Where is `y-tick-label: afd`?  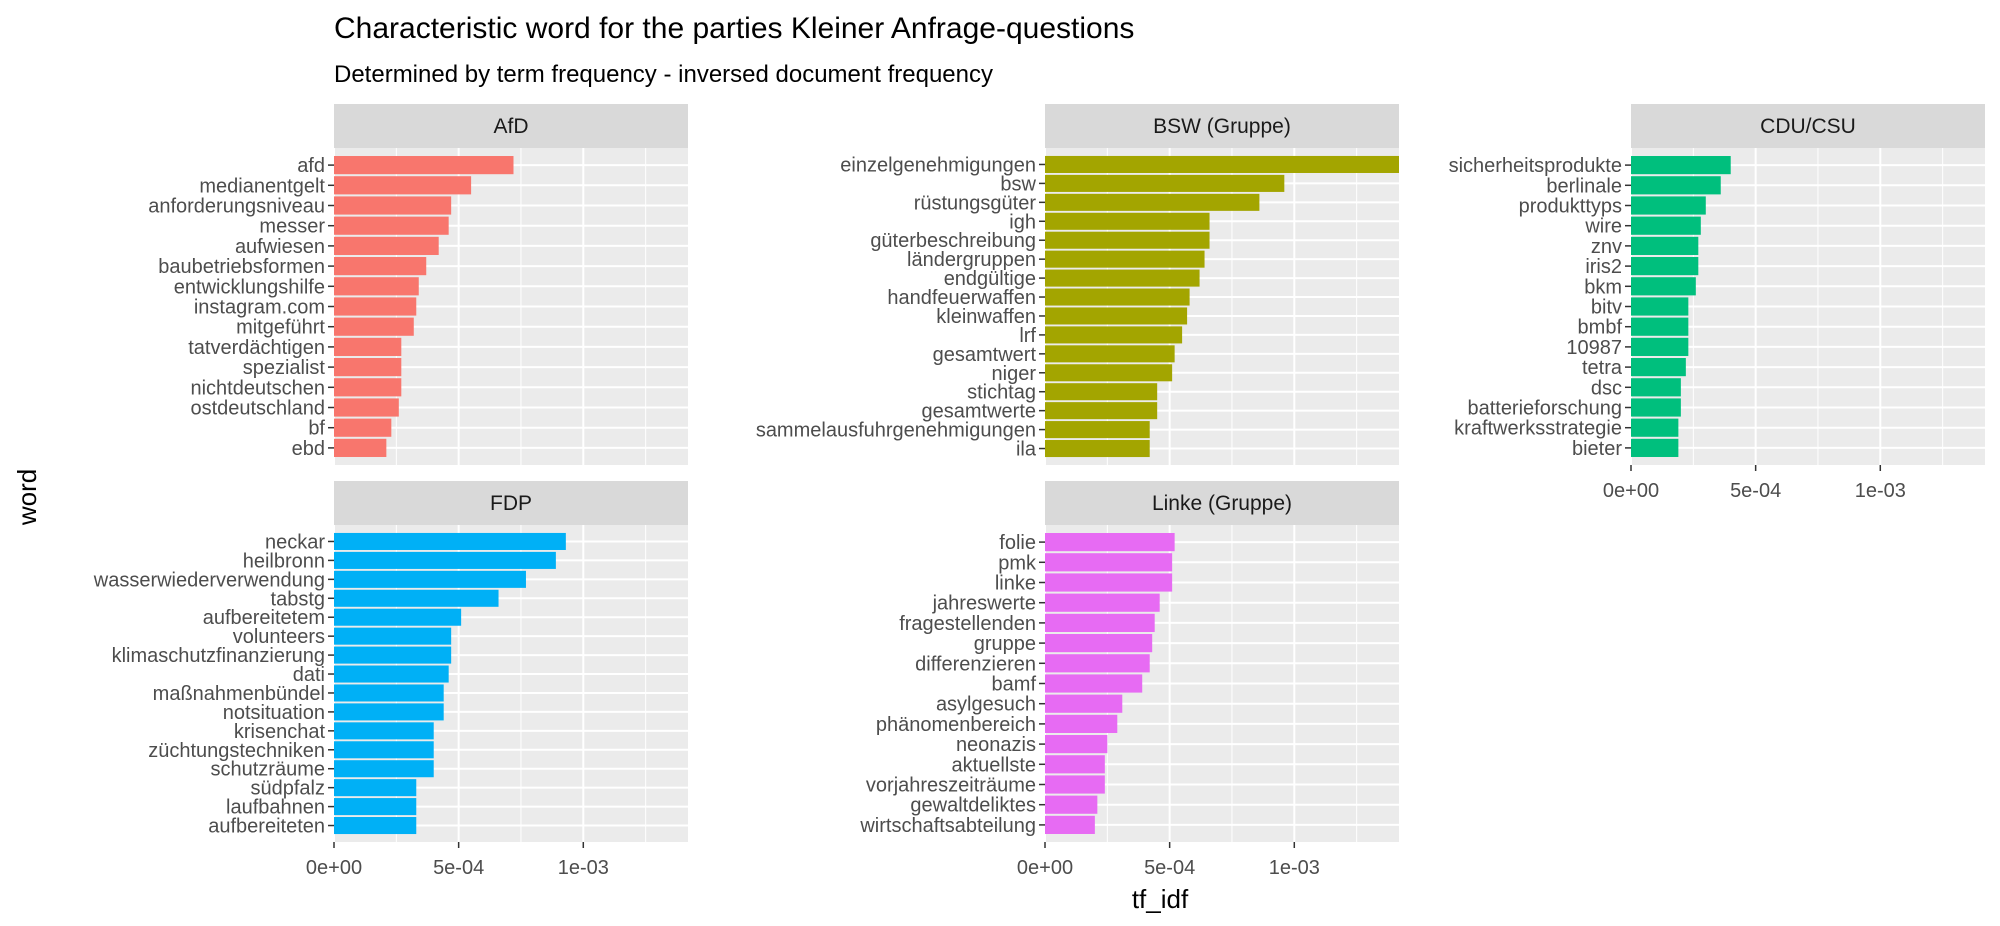
y-tick-label: afd is located at coordinates (311, 166).